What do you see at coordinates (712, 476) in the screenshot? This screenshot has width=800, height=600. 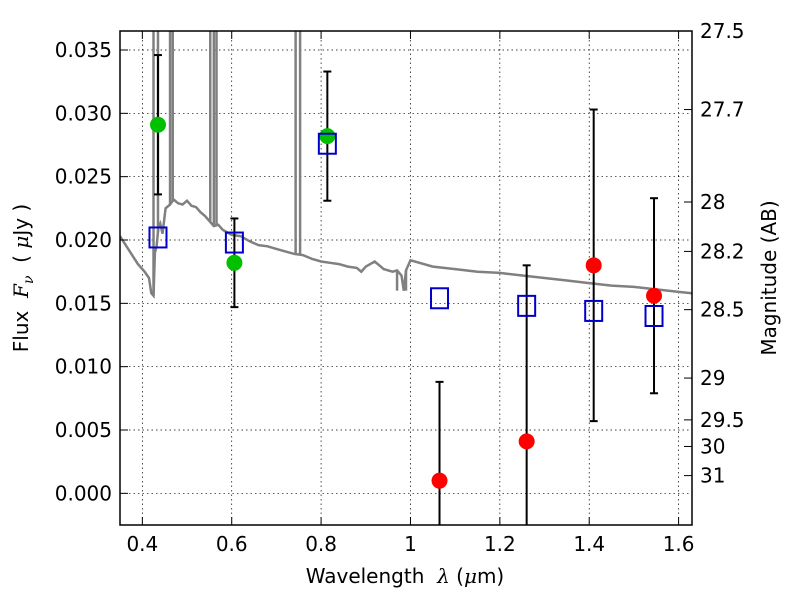 I see `mag-tick-label: 31` at bounding box center [712, 476].